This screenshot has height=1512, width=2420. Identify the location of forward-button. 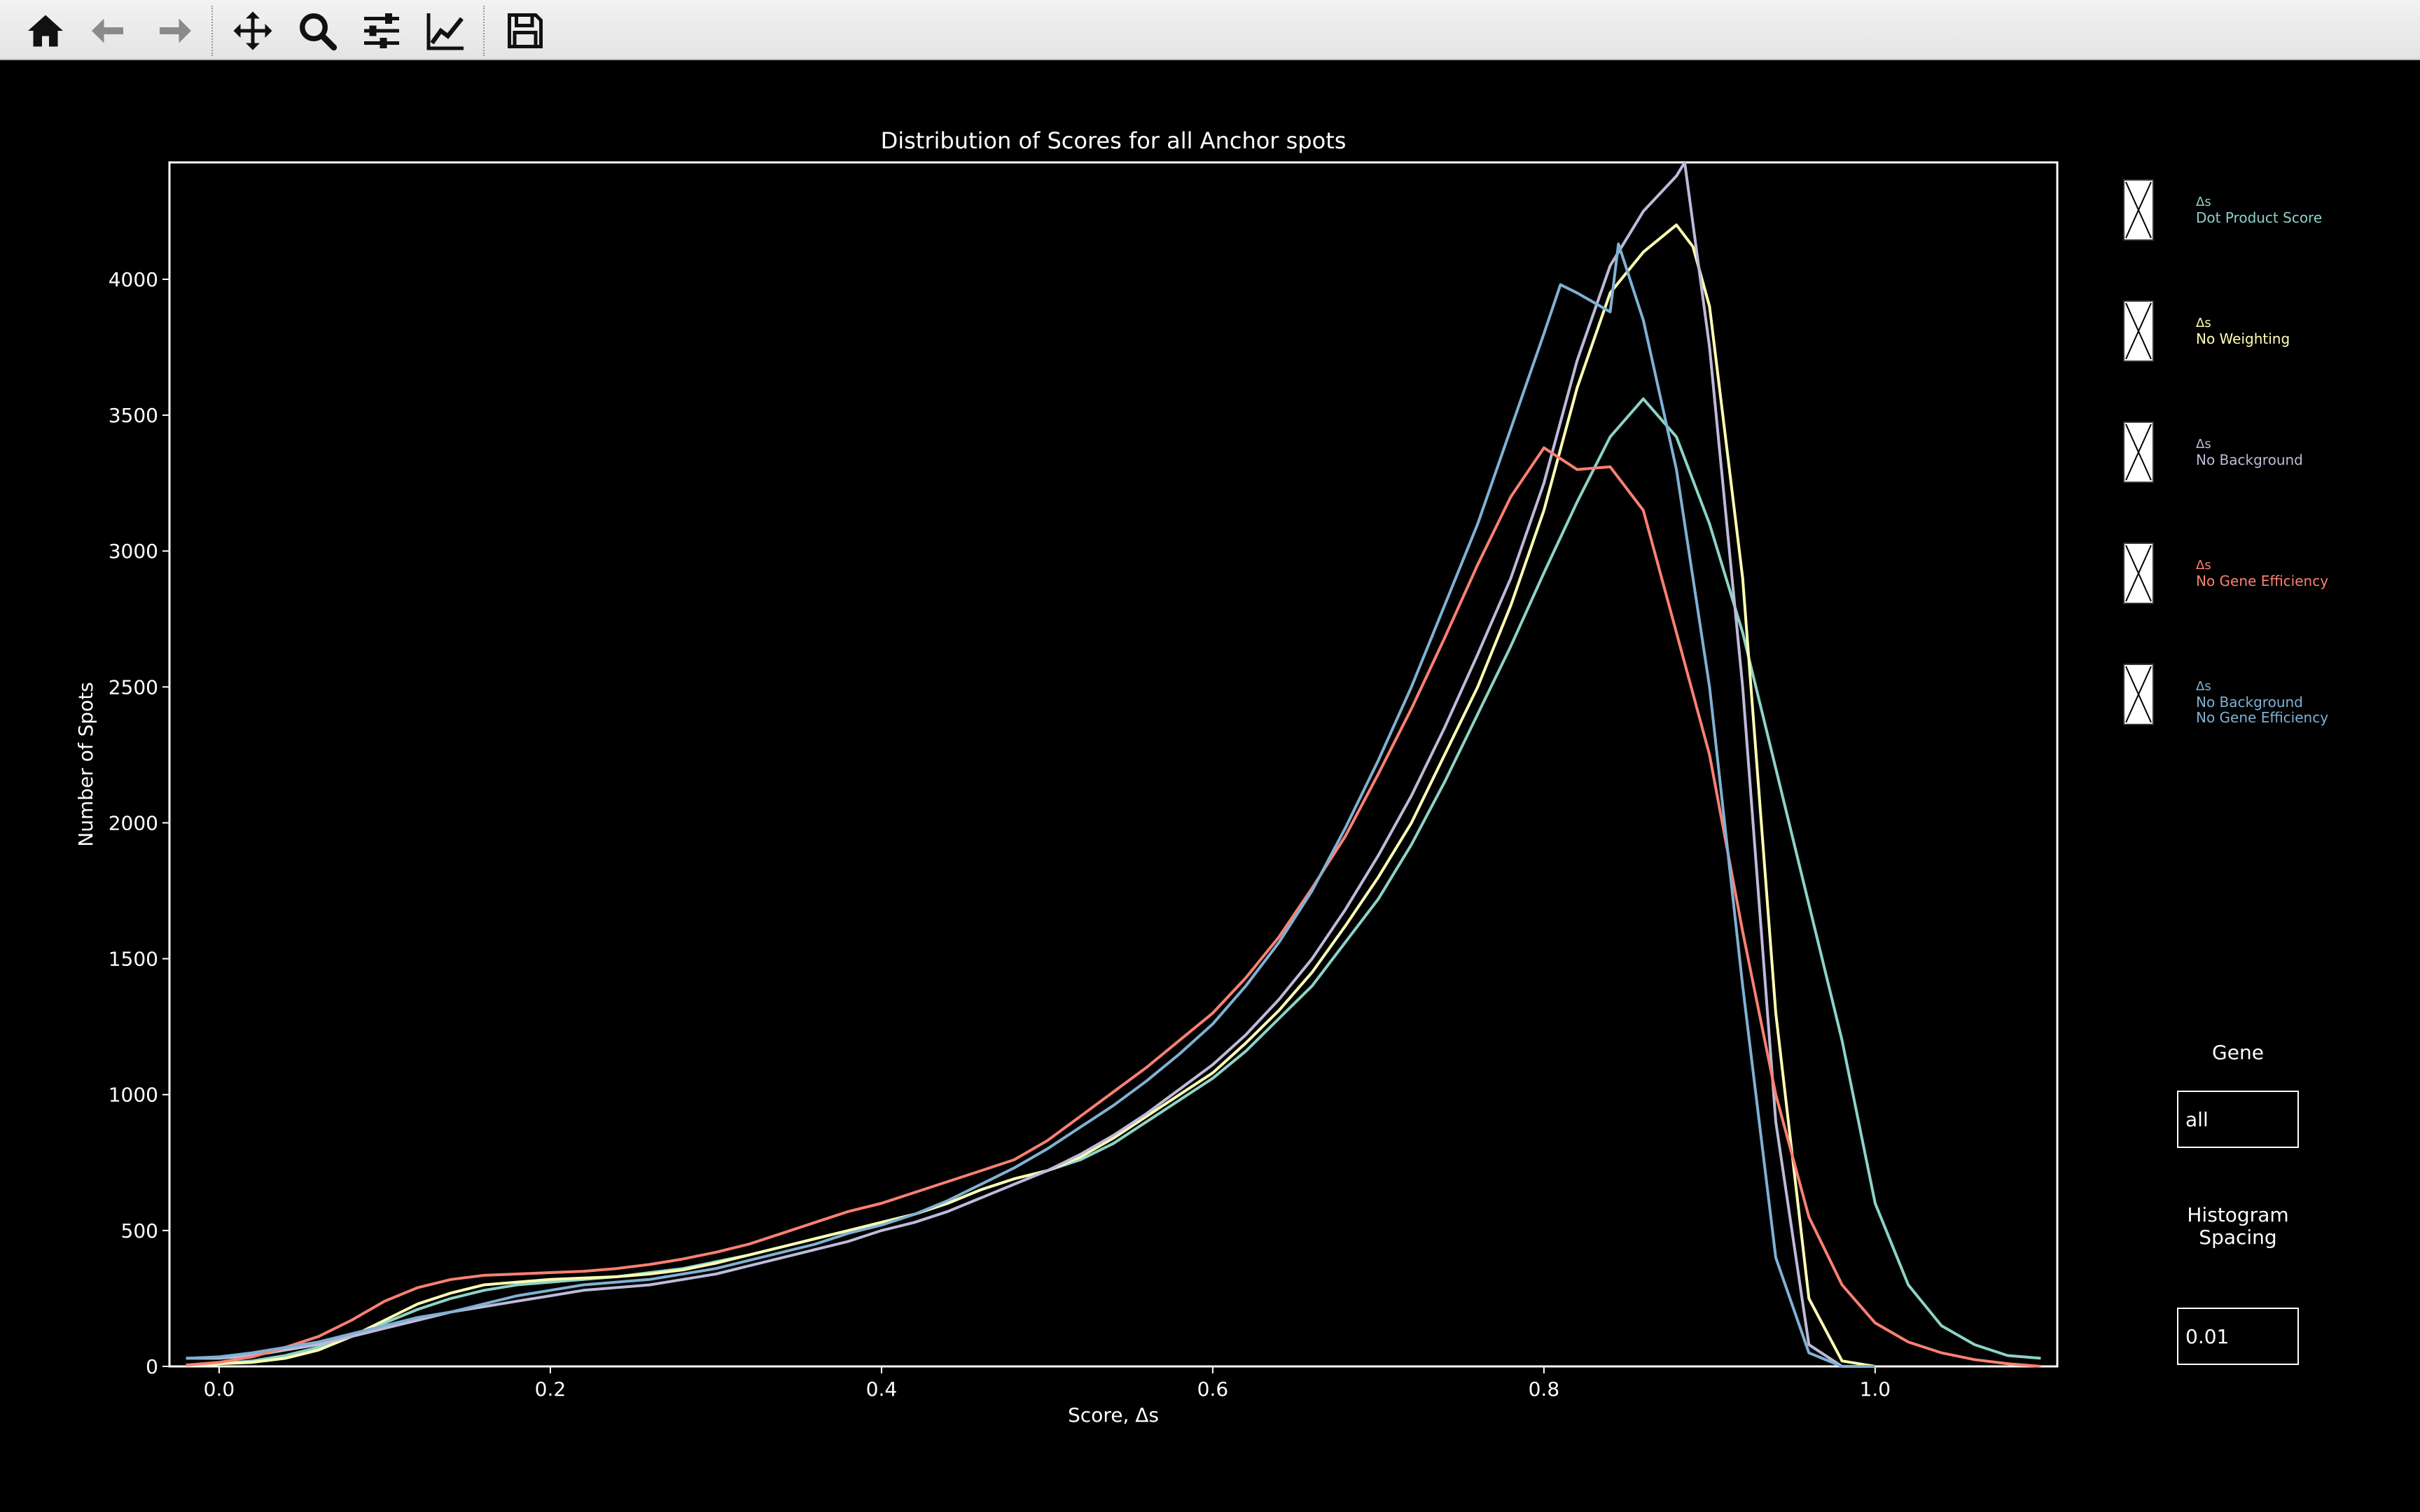
(173, 30).